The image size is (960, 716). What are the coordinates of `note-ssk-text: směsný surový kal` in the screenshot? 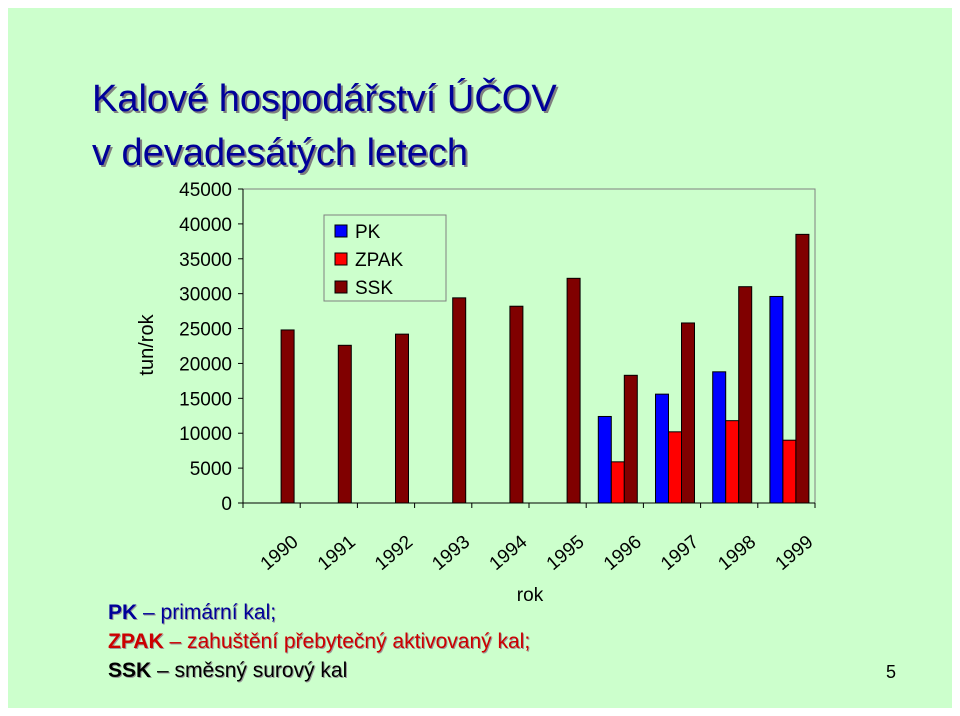 It's located at (261, 670).